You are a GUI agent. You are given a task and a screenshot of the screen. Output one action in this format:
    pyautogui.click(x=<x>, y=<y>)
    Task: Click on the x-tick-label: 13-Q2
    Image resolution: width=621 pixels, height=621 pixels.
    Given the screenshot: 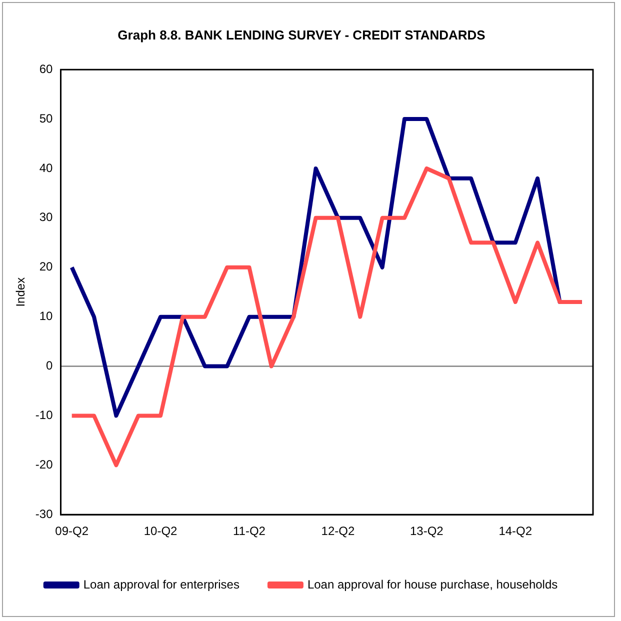 What is the action you would take?
    pyautogui.click(x=427, y=531)
    